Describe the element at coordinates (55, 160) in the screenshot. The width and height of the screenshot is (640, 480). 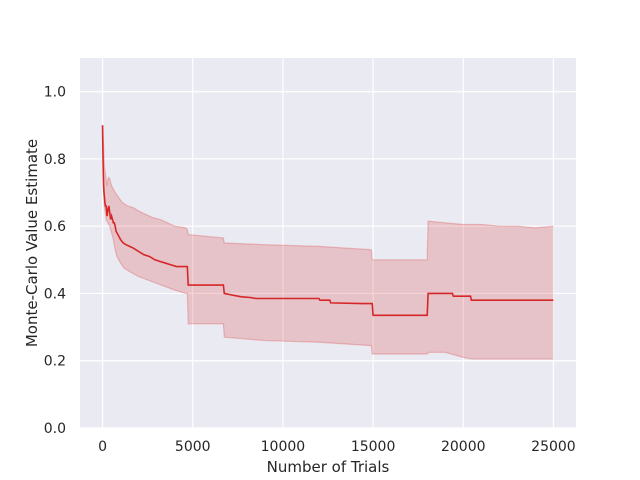
I see `y-tick-label-4: 0.8` at that location.